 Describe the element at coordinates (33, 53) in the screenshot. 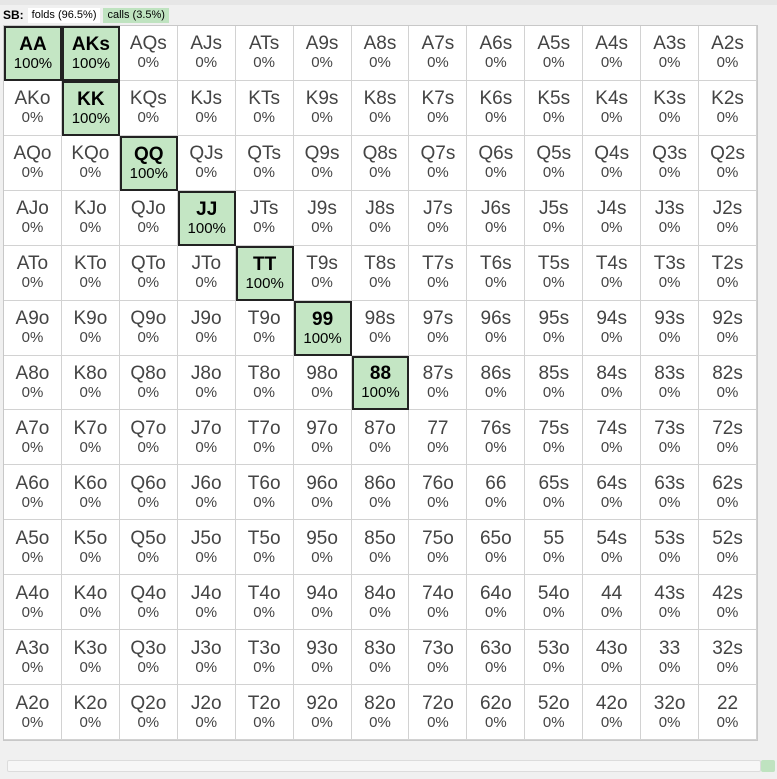

I see `hand-cell: AA 100%` at that location.